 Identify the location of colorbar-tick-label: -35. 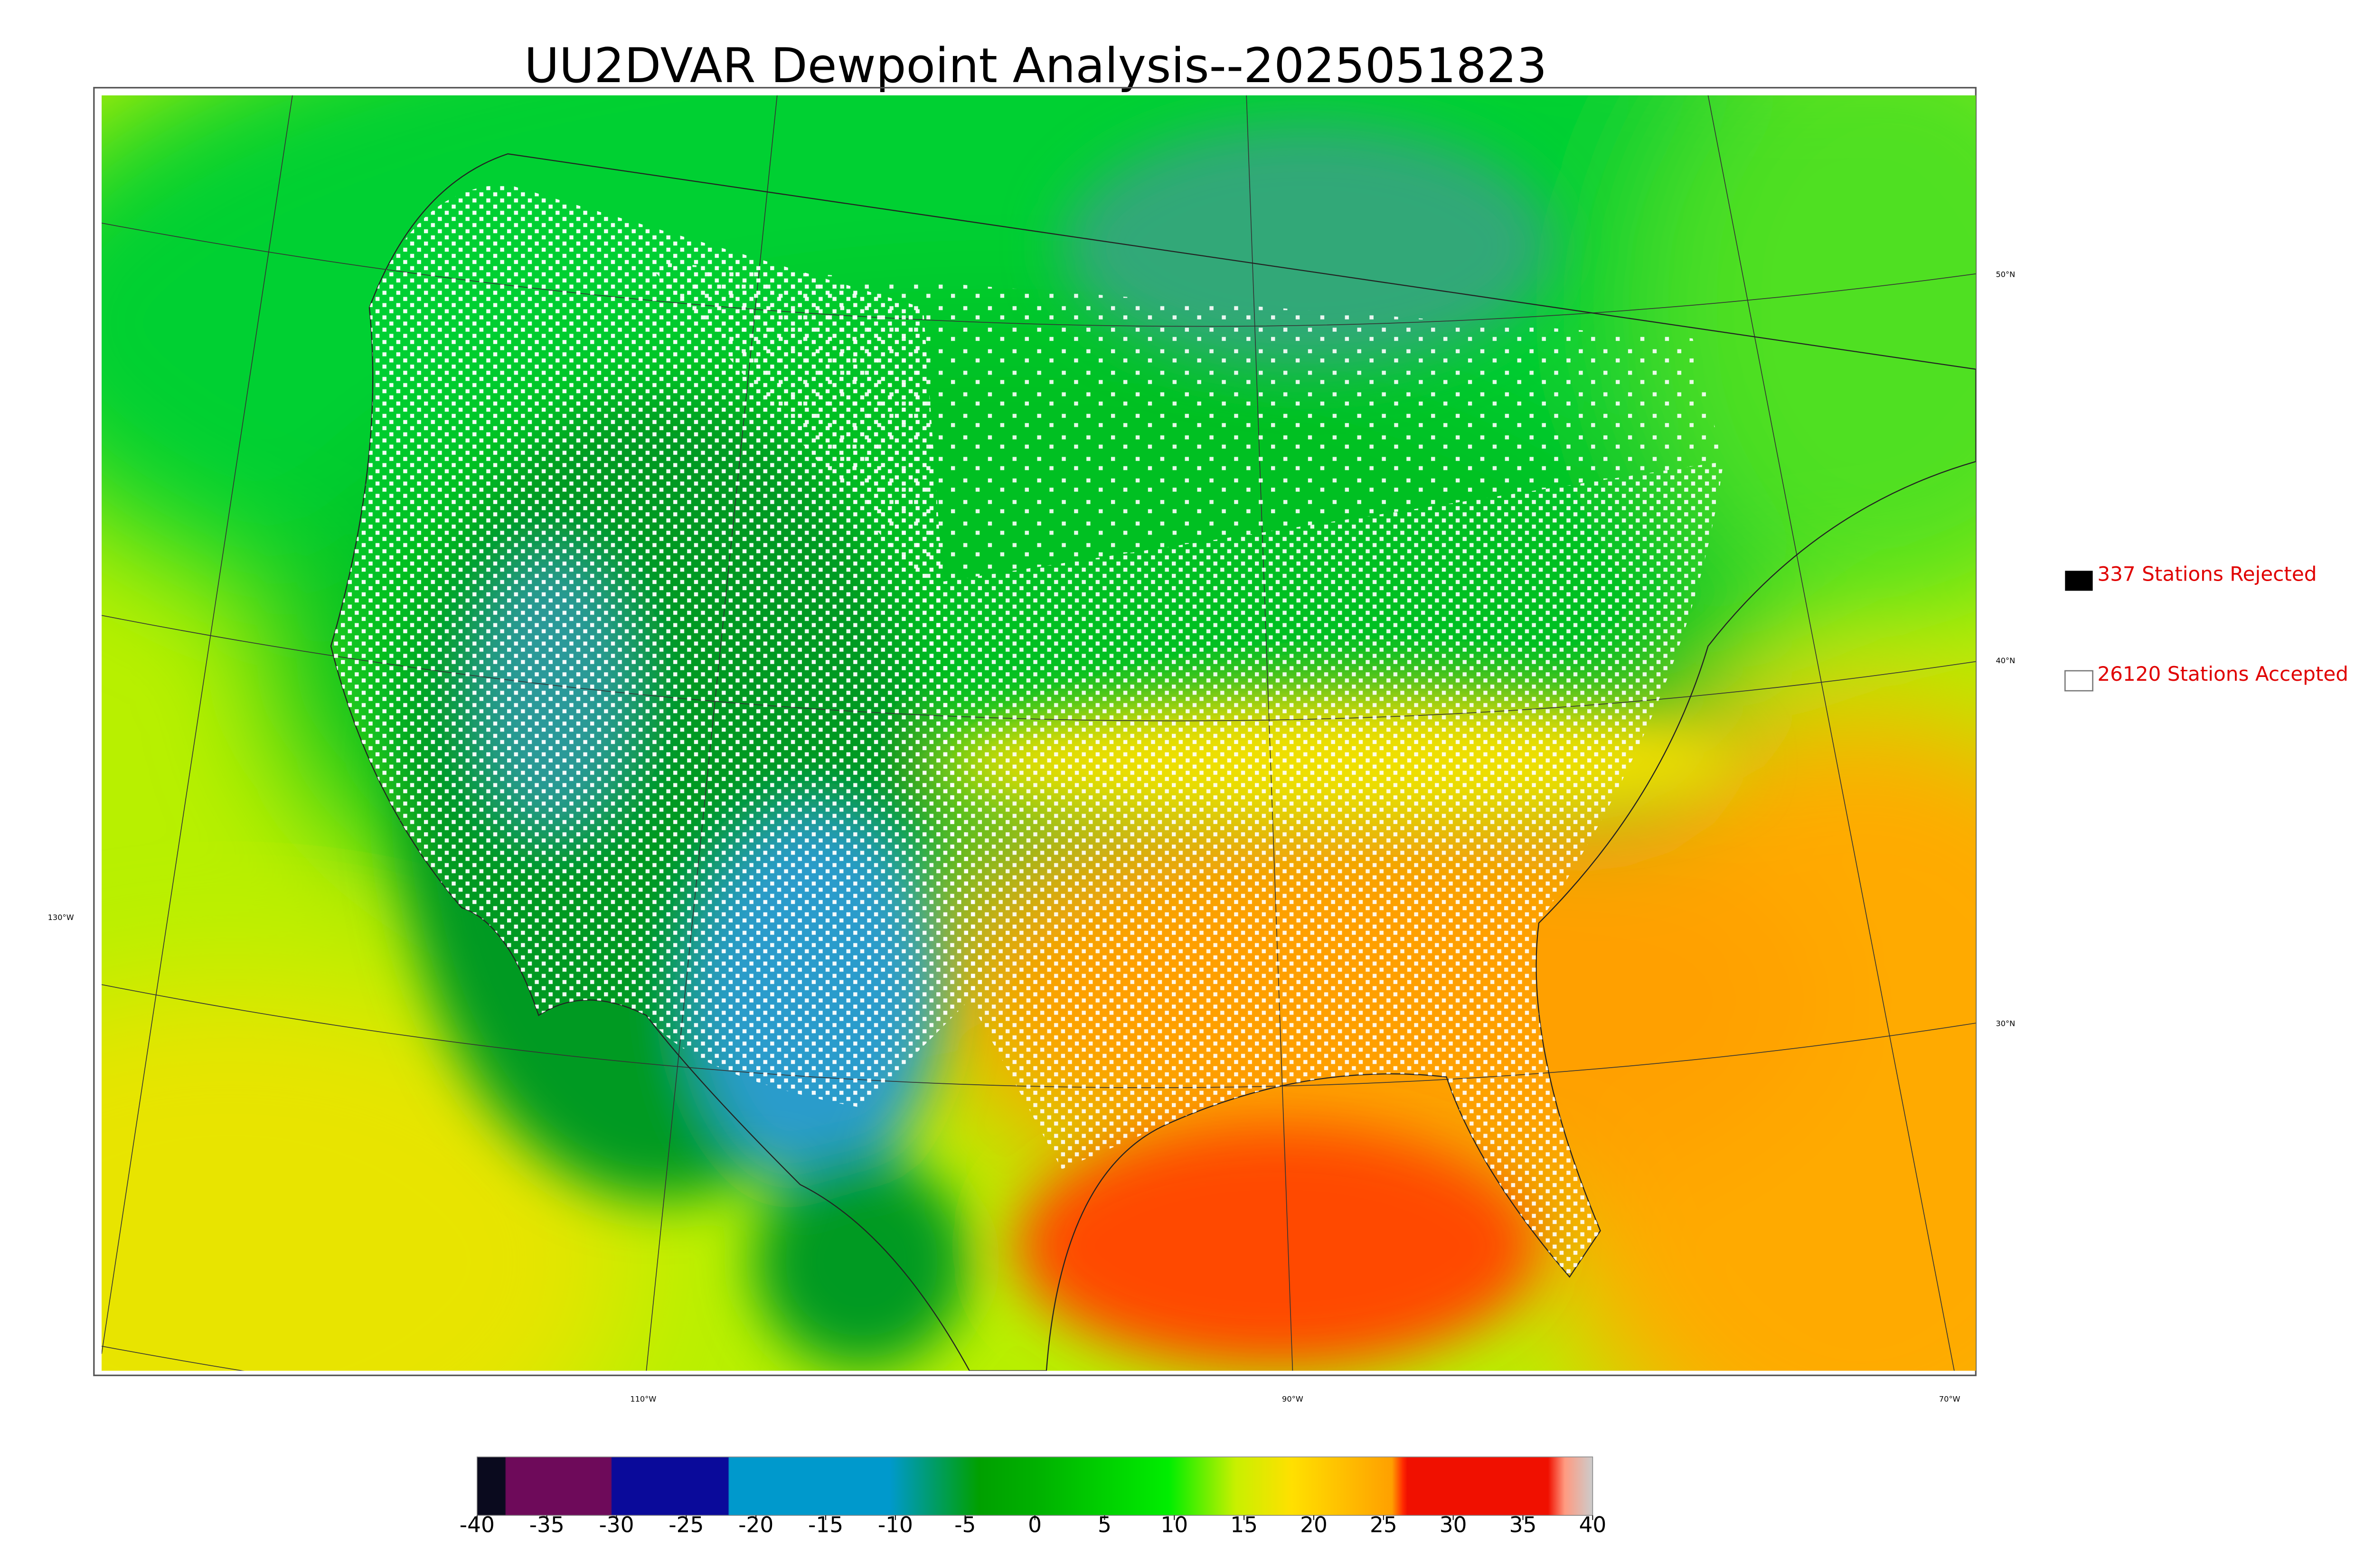
(547, 1525).